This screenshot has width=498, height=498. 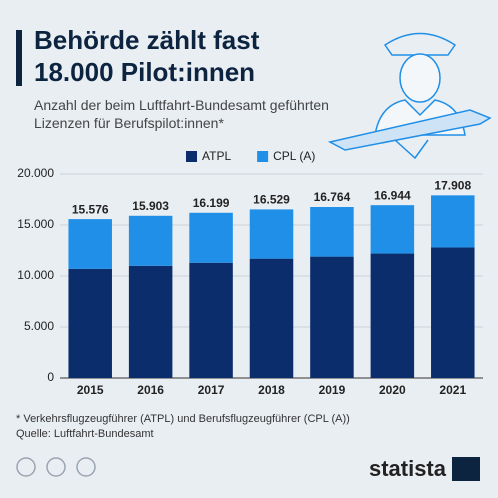 What do you see at coordinates (90, 209) in the screenshot?
I see `total-label: 15.576` at bounding box center [90, 209].